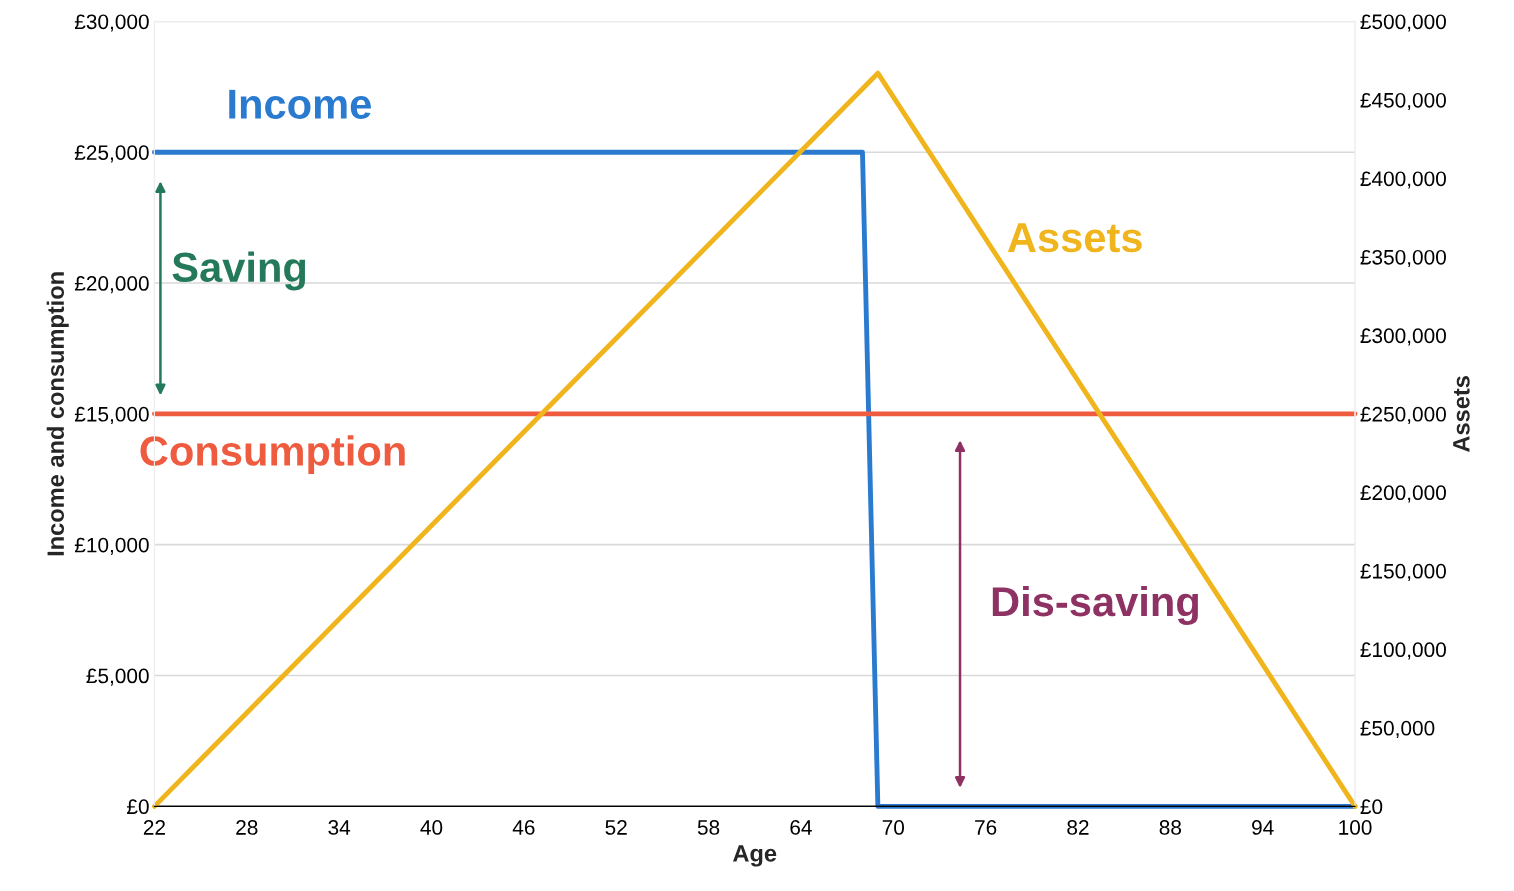 The image size is (1514, 891). What do you see at coordinates (1170, 827) in the screenshot?
I see `x-tick-label: 88` at bounding box center [1170, 827].